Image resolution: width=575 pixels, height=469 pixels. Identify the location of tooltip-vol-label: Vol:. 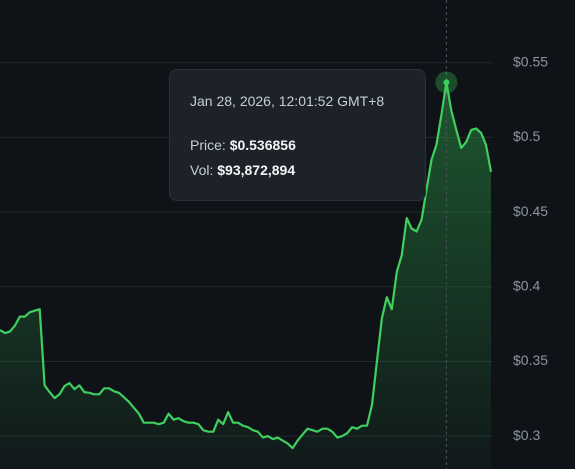
(202, 170).